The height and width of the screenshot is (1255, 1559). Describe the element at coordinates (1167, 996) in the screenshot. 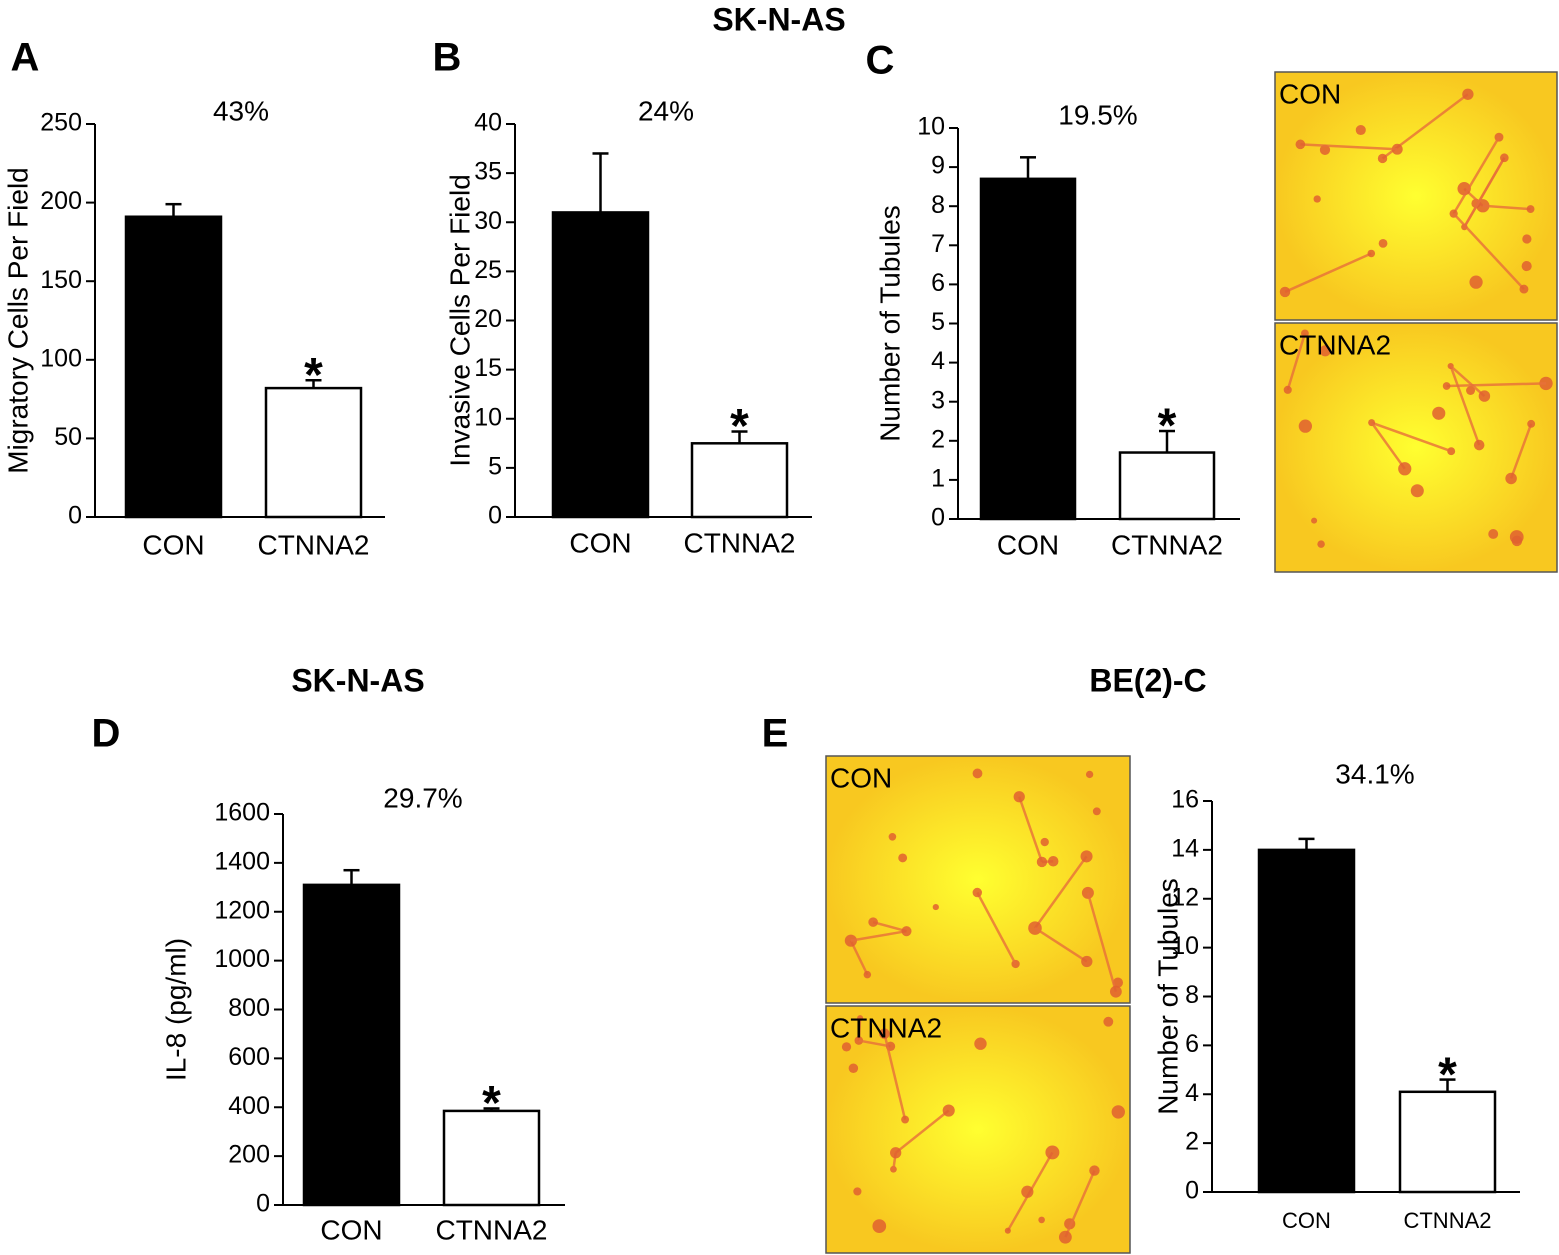

I see `y-axis-label: Number of Tubules` at that location.